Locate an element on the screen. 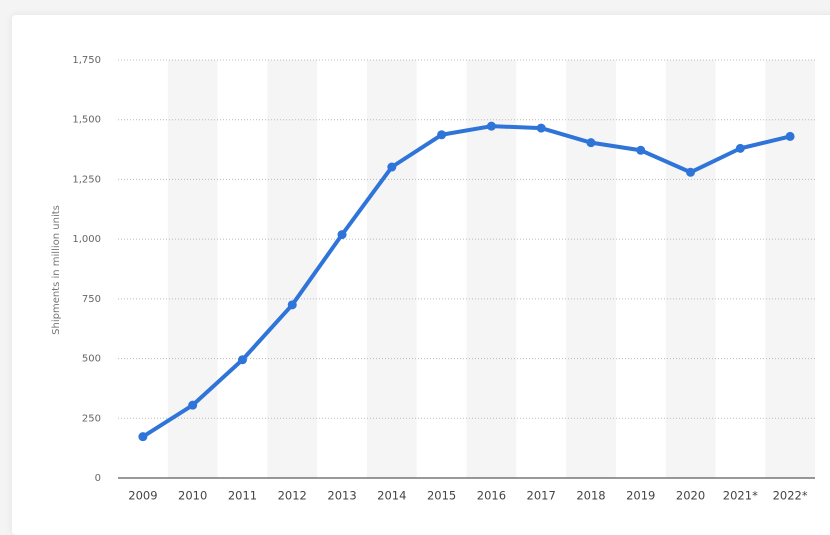  x-tick-label: 2012 is located at coordinates (292, 496).